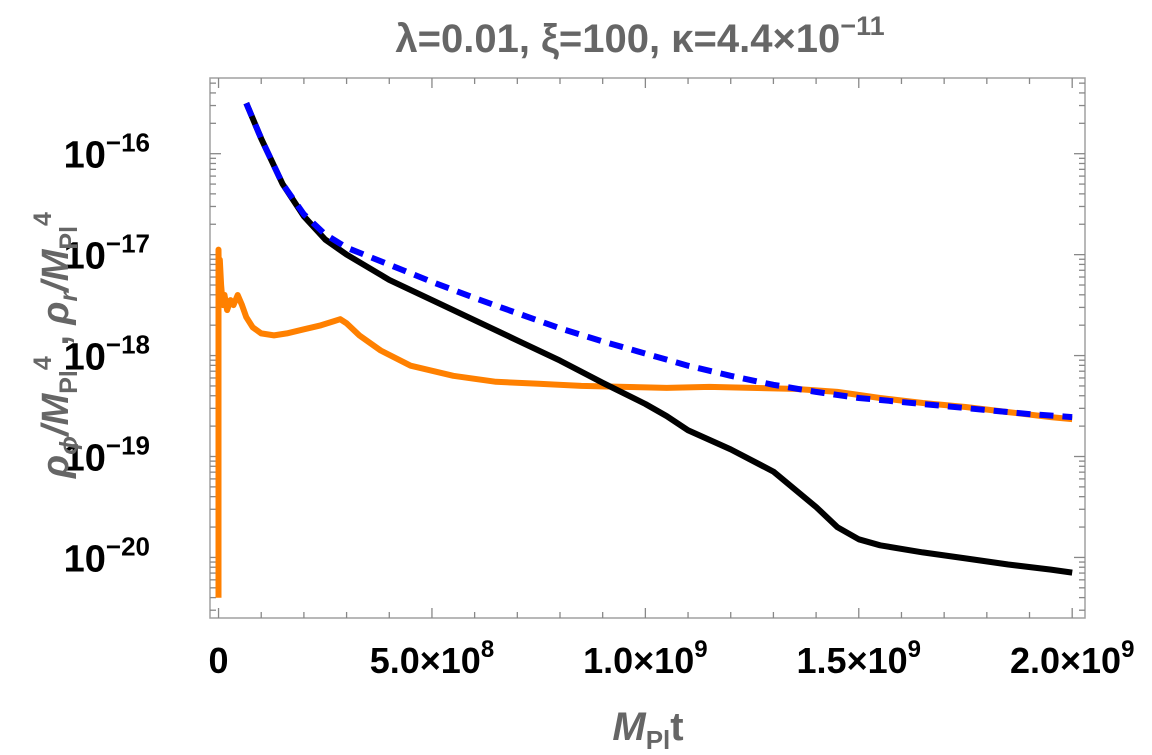 The height and width of the screenshot is (755, 1152). I want to click on x-axis-label: MPlt, so click(647, 730).